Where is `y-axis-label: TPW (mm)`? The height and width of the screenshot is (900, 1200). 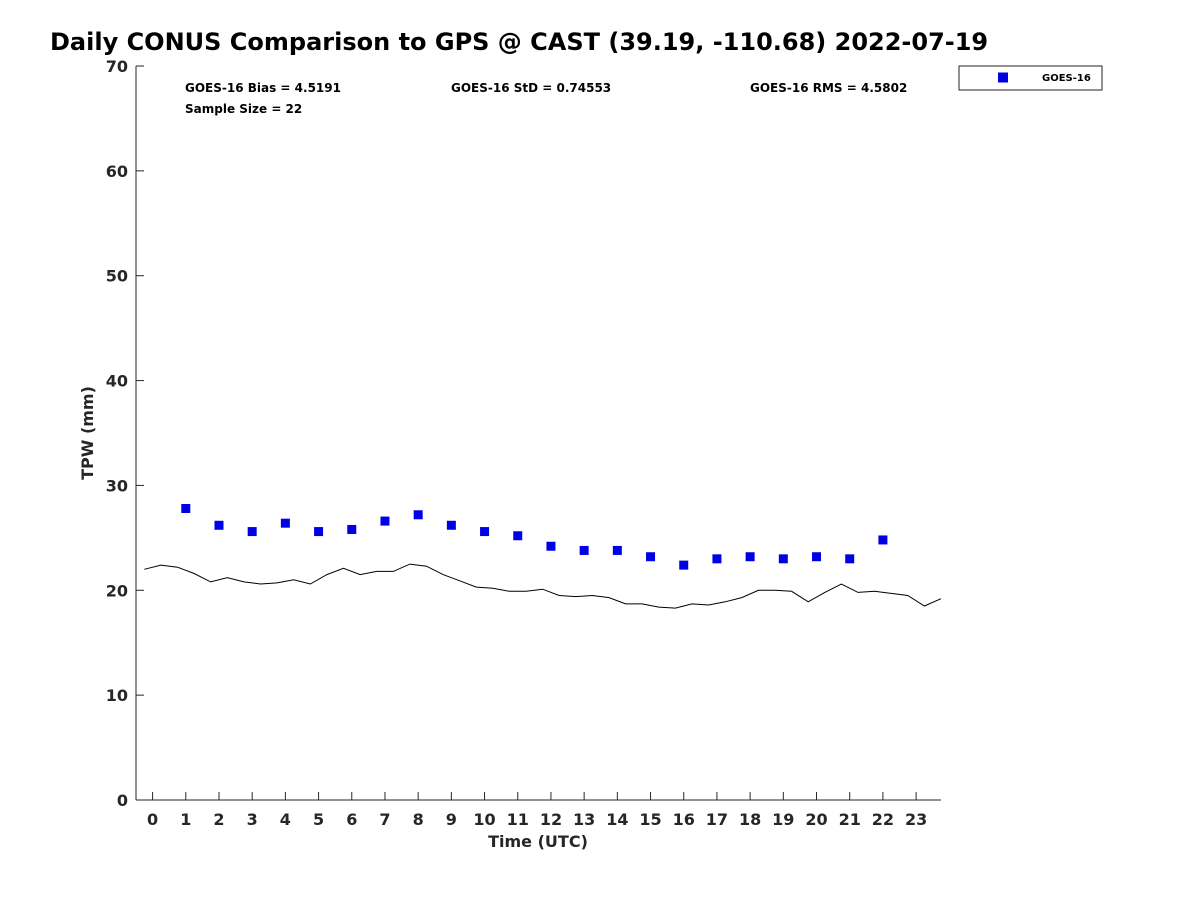
y-axis-label: TPW (mm) is located at coordinates (87, 433).